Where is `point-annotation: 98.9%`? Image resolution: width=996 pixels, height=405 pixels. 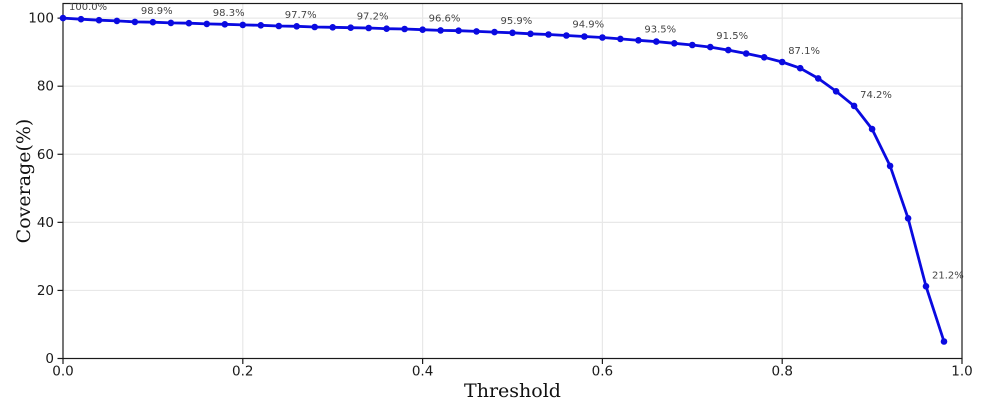 point-annotation: 98.9% is located at coordinates (157, 11).